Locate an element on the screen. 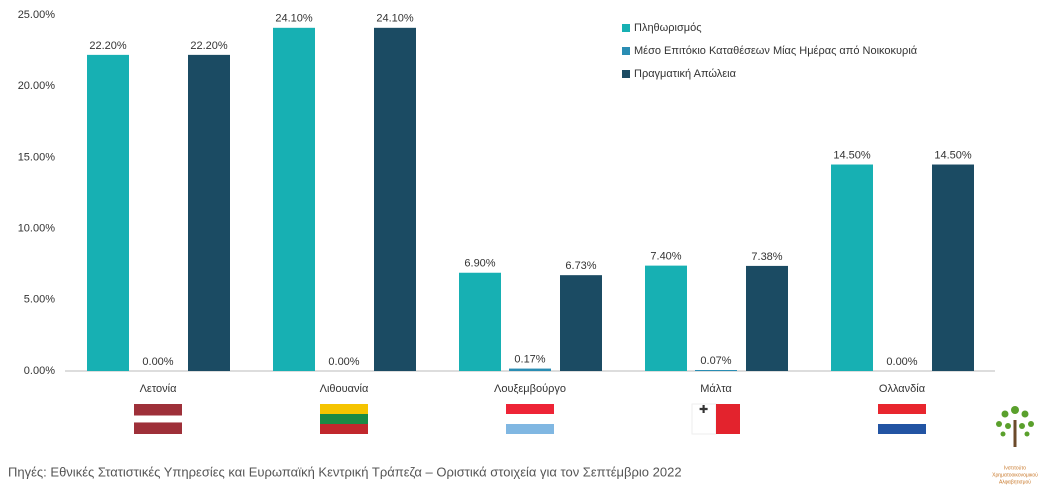 The image size is (1057, 491). value-label: 7.38% is located at coordinates (766, 257).